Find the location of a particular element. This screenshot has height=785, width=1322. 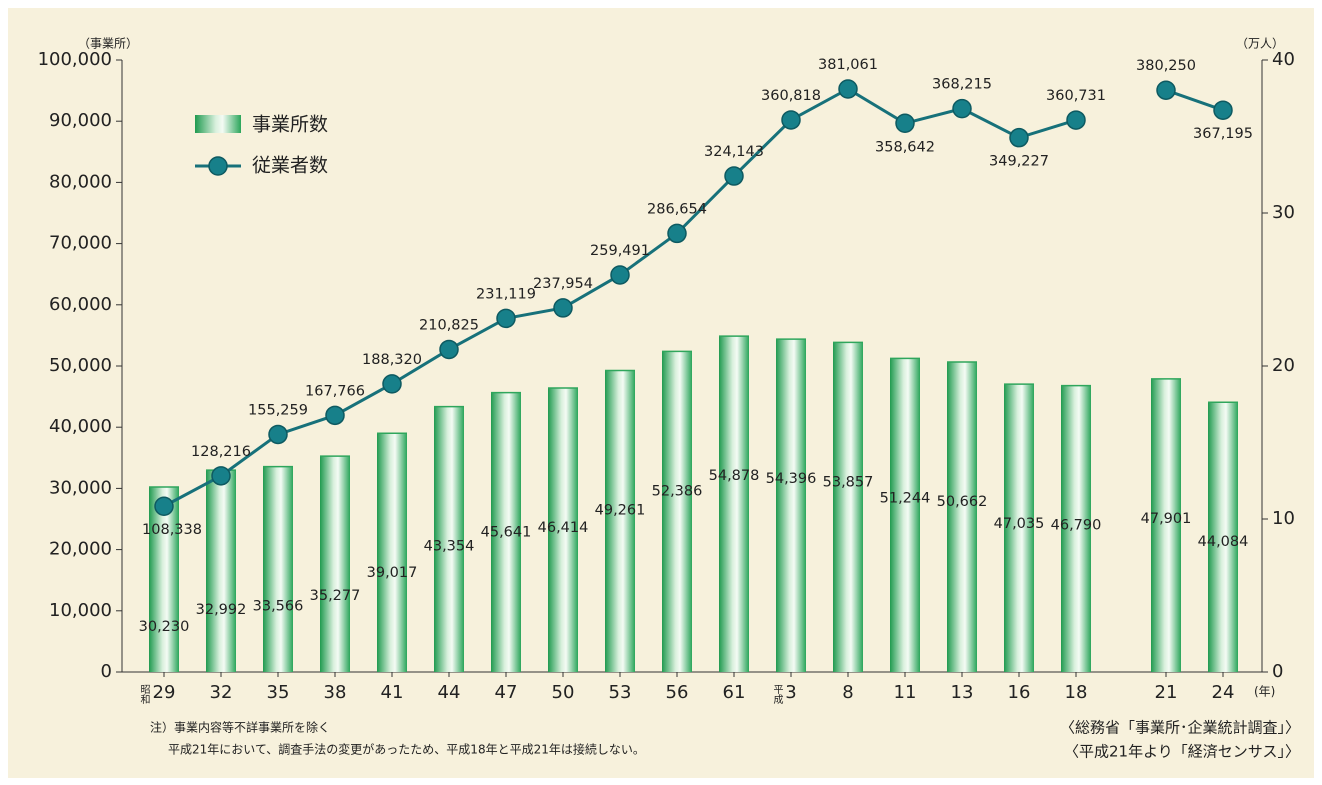

x-tick-label: 24 is located at coordinates (1223, 692).